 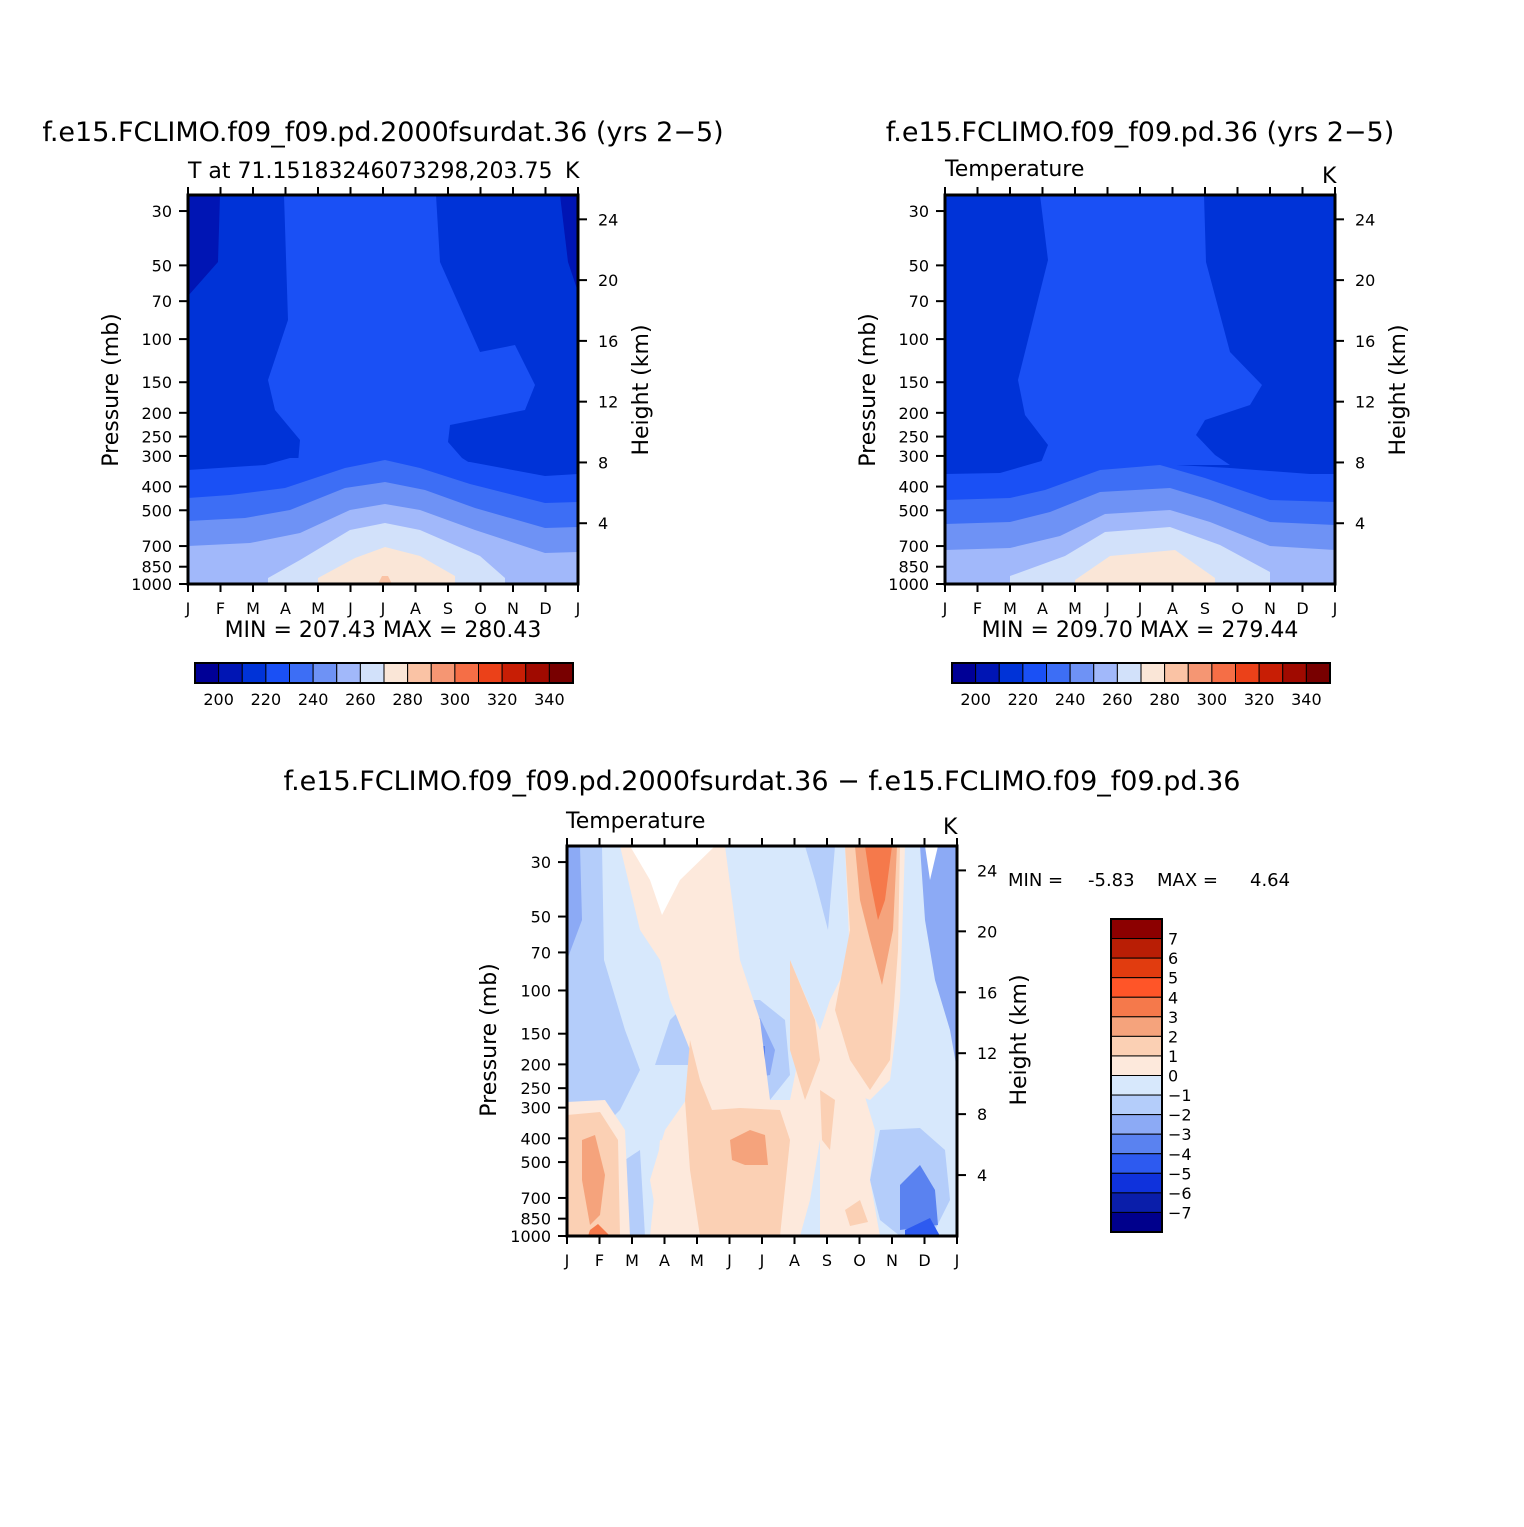 What do you see at coordinates (1140, 630) in the screenshot?
I see `panel-2-stats: MIN = 209.70 MAX = 279.44` at bounding box center [1140, 630].